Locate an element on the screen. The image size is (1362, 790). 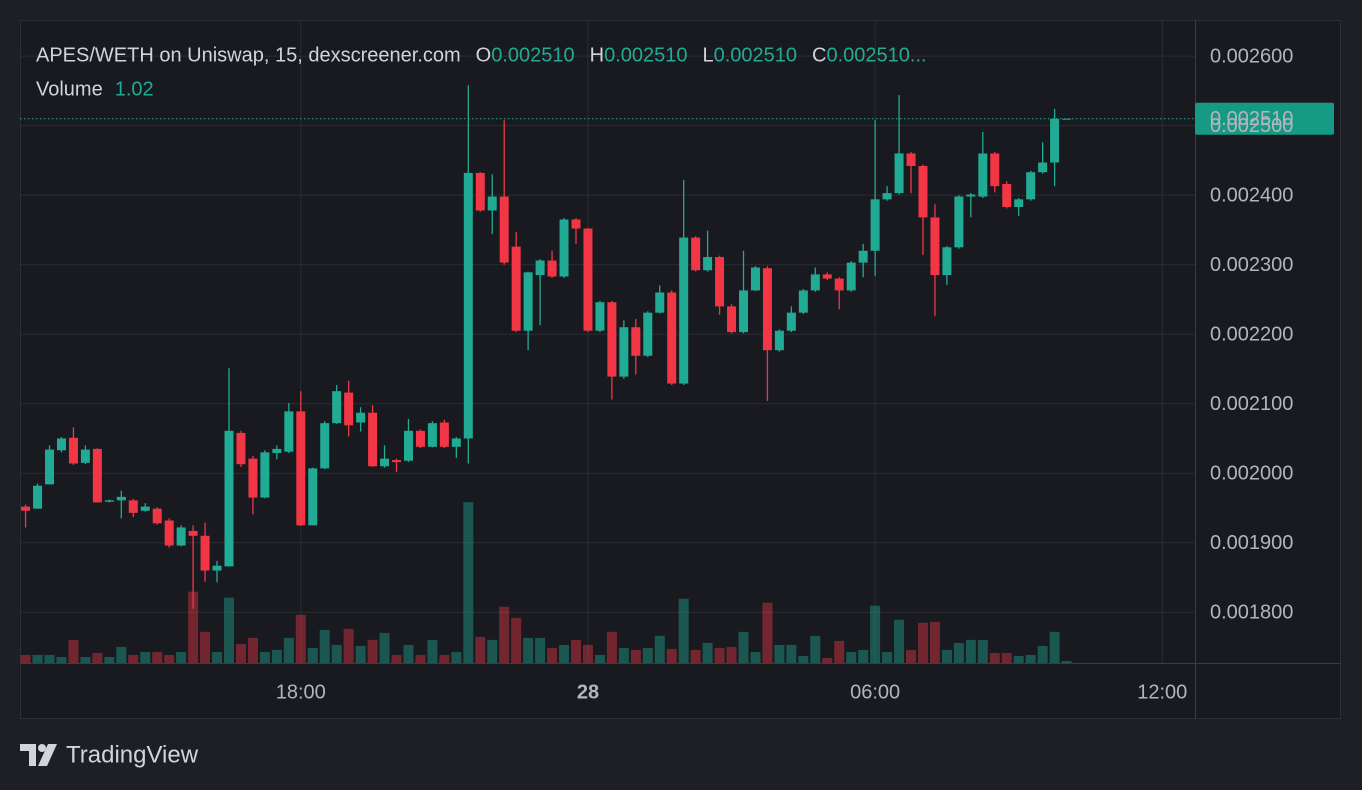
y-tick-label: 0.002400 is located at coordinates (1251, 195).